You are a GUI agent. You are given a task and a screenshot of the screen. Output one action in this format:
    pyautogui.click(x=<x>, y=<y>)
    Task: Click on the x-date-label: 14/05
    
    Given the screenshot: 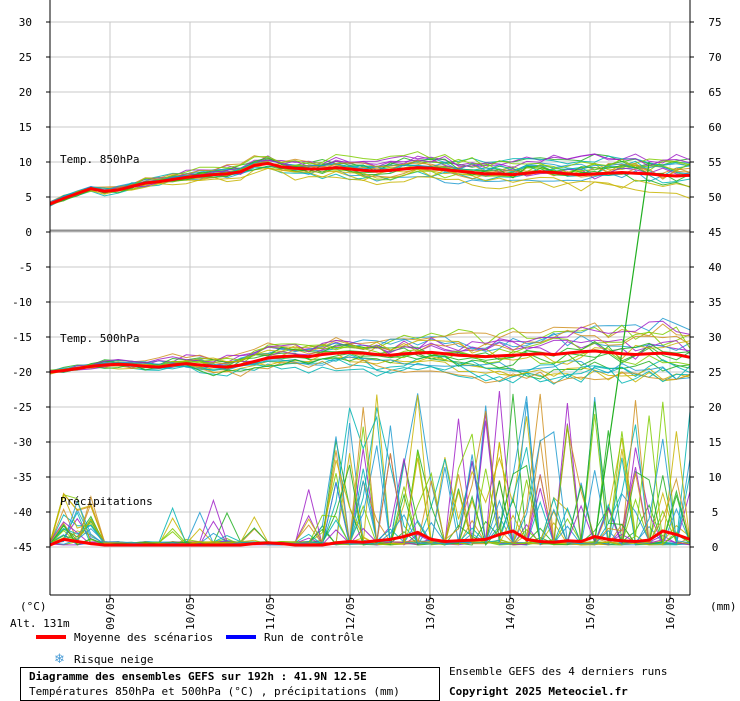 What is the action you would take?
    pyautogui.click(x=510, y=613)
    